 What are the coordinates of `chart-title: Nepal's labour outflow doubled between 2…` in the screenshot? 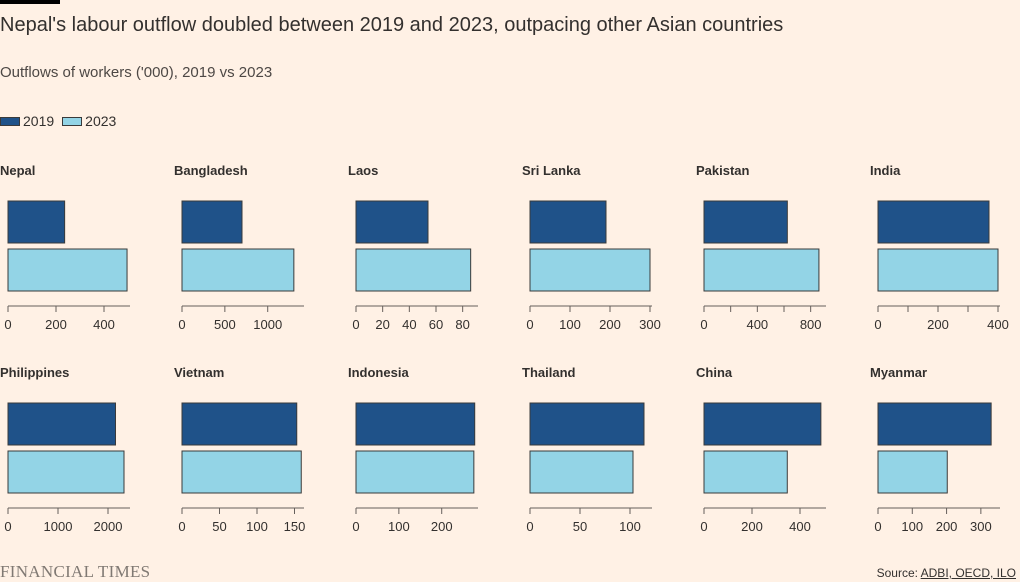 It's located at (392, 25).